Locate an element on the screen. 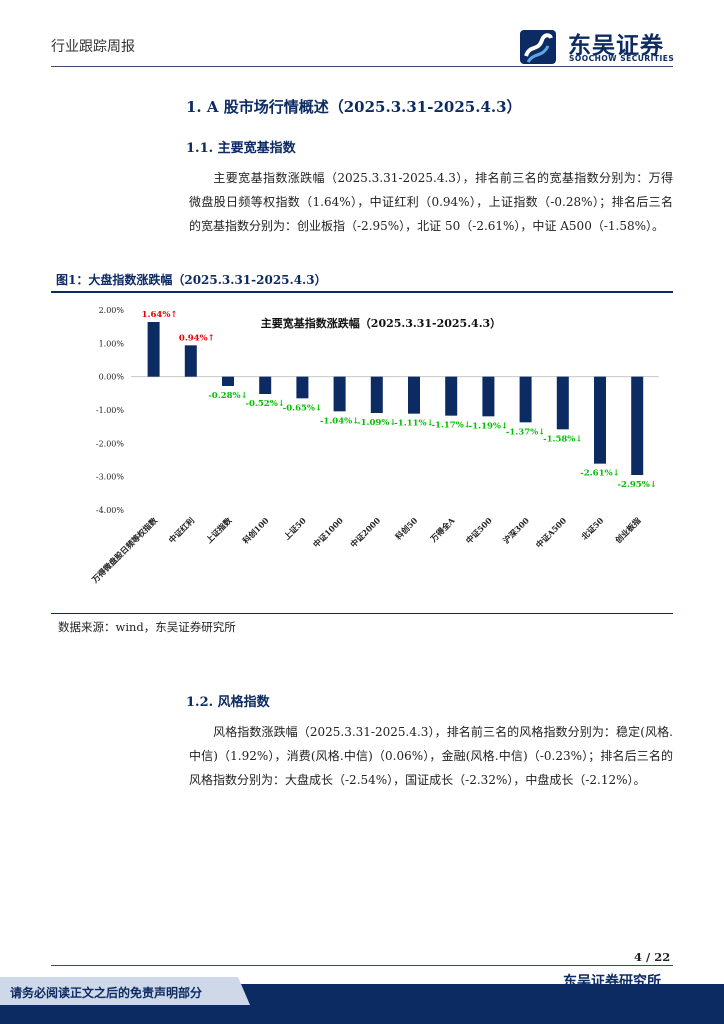 The height and width of the screenshot is (1024, 724). data-label: -1.09%↓ is located at coordinates (376, 423).